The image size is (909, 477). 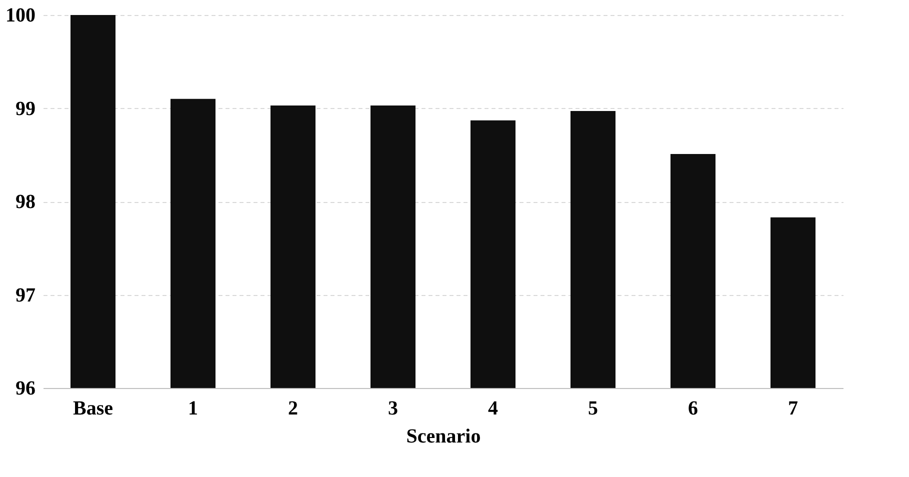 What do you see at coordinates (443, 437) in the screenshot?
I see `x-axis-title: Scenario` at bounding box center [443, 437].